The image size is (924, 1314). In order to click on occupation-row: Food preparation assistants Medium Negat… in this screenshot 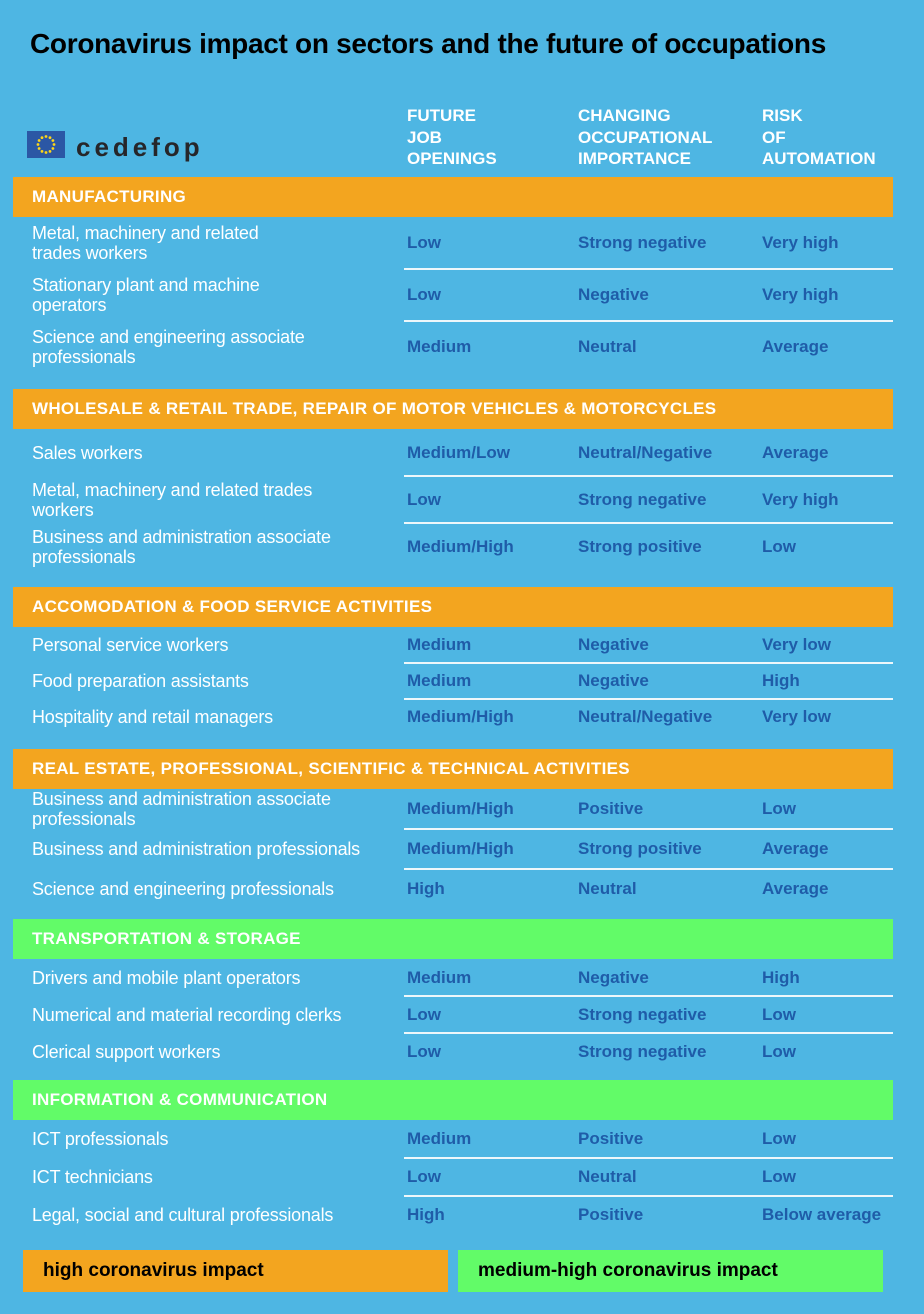, I will do `click(453, 682)`.